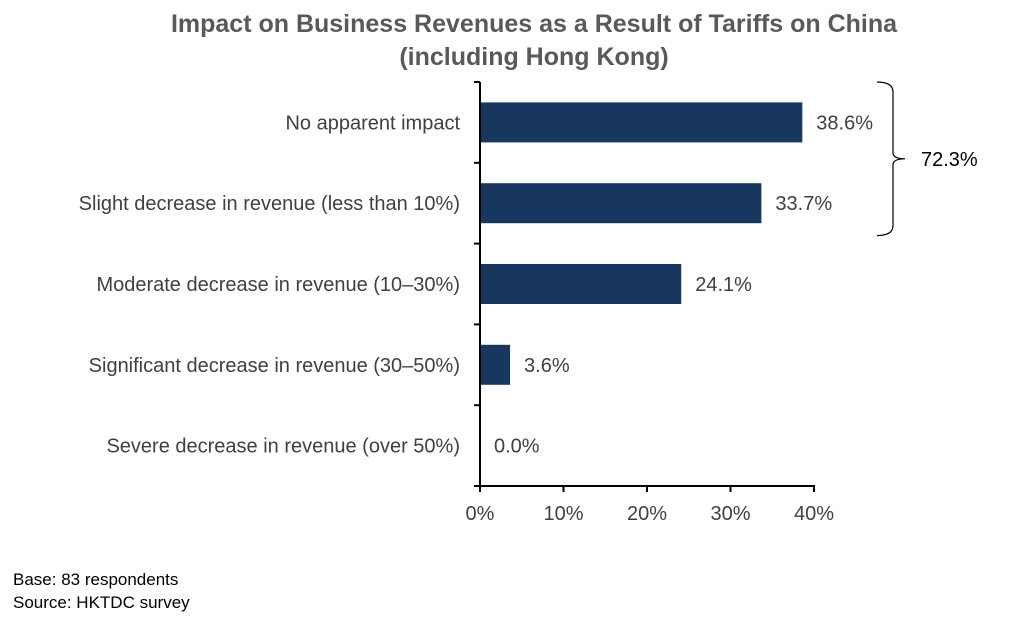 This screenshot has height=621, width=1027. I want to click on bracket-total-label: 72.3%, so click(949, 160).